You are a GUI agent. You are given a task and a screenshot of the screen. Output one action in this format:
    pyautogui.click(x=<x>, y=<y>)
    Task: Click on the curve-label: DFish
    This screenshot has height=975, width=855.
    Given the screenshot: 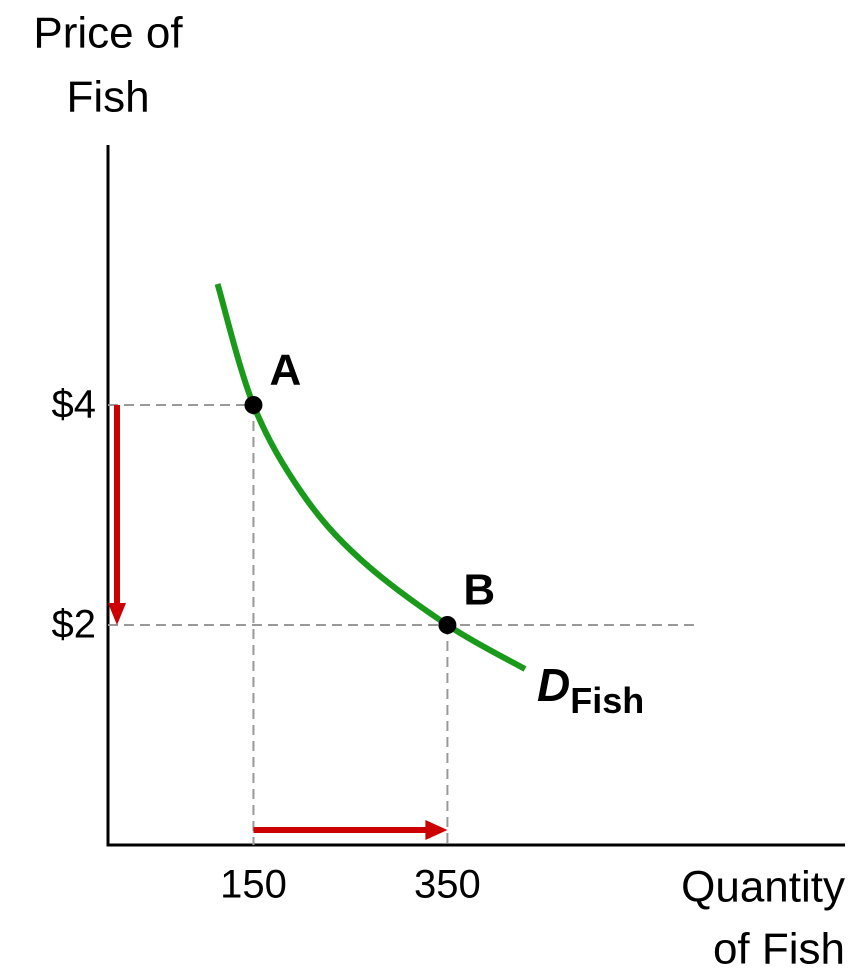 What is the action you would take?
    pyautogui.click(x=590, y=689)
    